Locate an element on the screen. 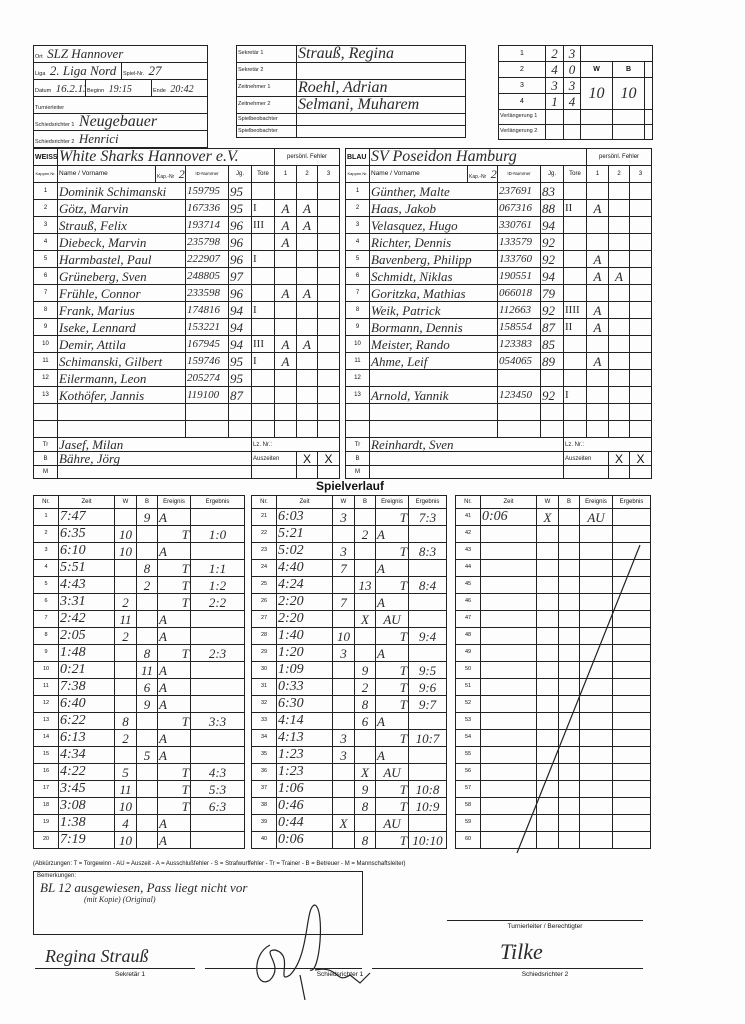  event-row: 46 is located at coordinates (553, 602).